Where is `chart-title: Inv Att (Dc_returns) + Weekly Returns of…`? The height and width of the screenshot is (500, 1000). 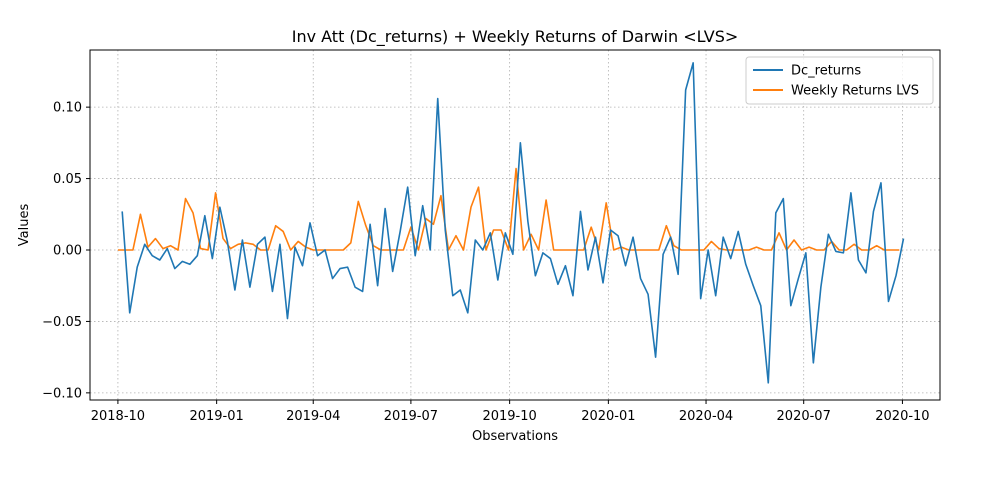 chart-title: Inv Att (Dc_returns) + Weekly Returns of… is located at coordinates (515, 37).